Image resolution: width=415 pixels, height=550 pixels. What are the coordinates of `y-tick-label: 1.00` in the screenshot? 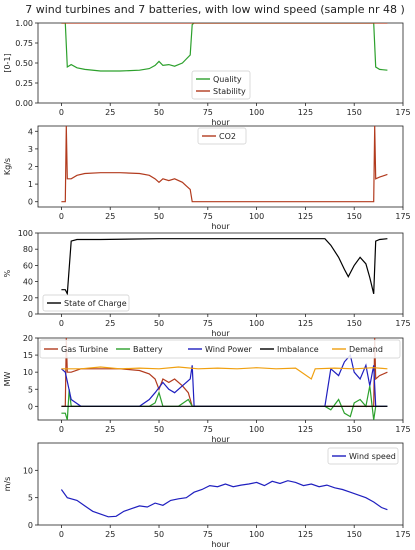 It's located at (24, 23).